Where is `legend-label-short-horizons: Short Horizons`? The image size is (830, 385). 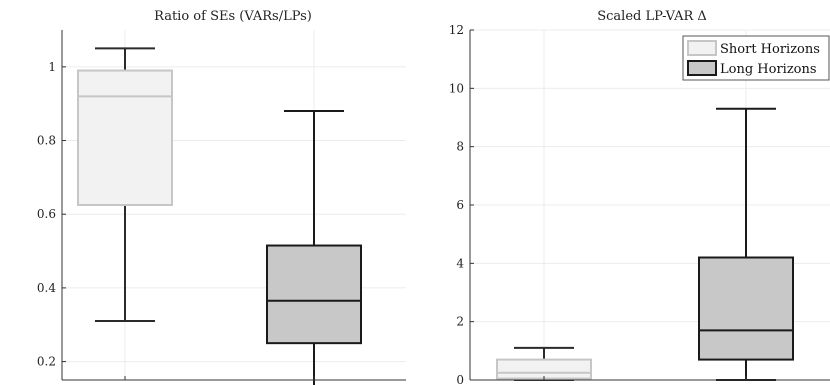
legend-label-short-horizons: Short Horizons is located at coordinates (770, 49).